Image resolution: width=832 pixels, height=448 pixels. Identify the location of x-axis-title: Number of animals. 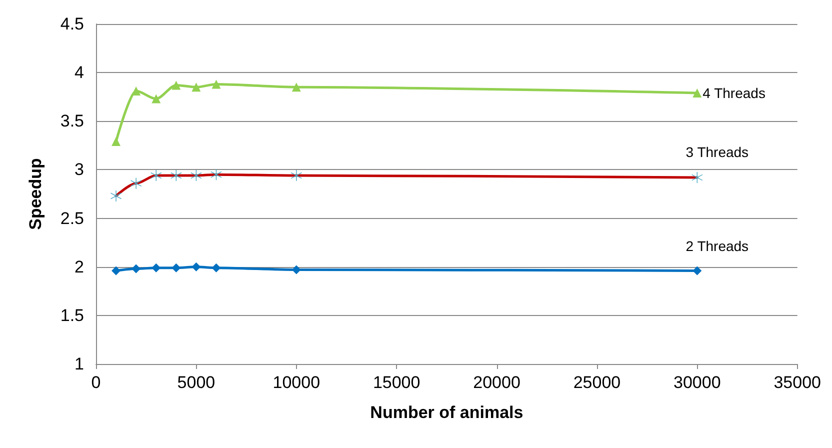
(447, 412).